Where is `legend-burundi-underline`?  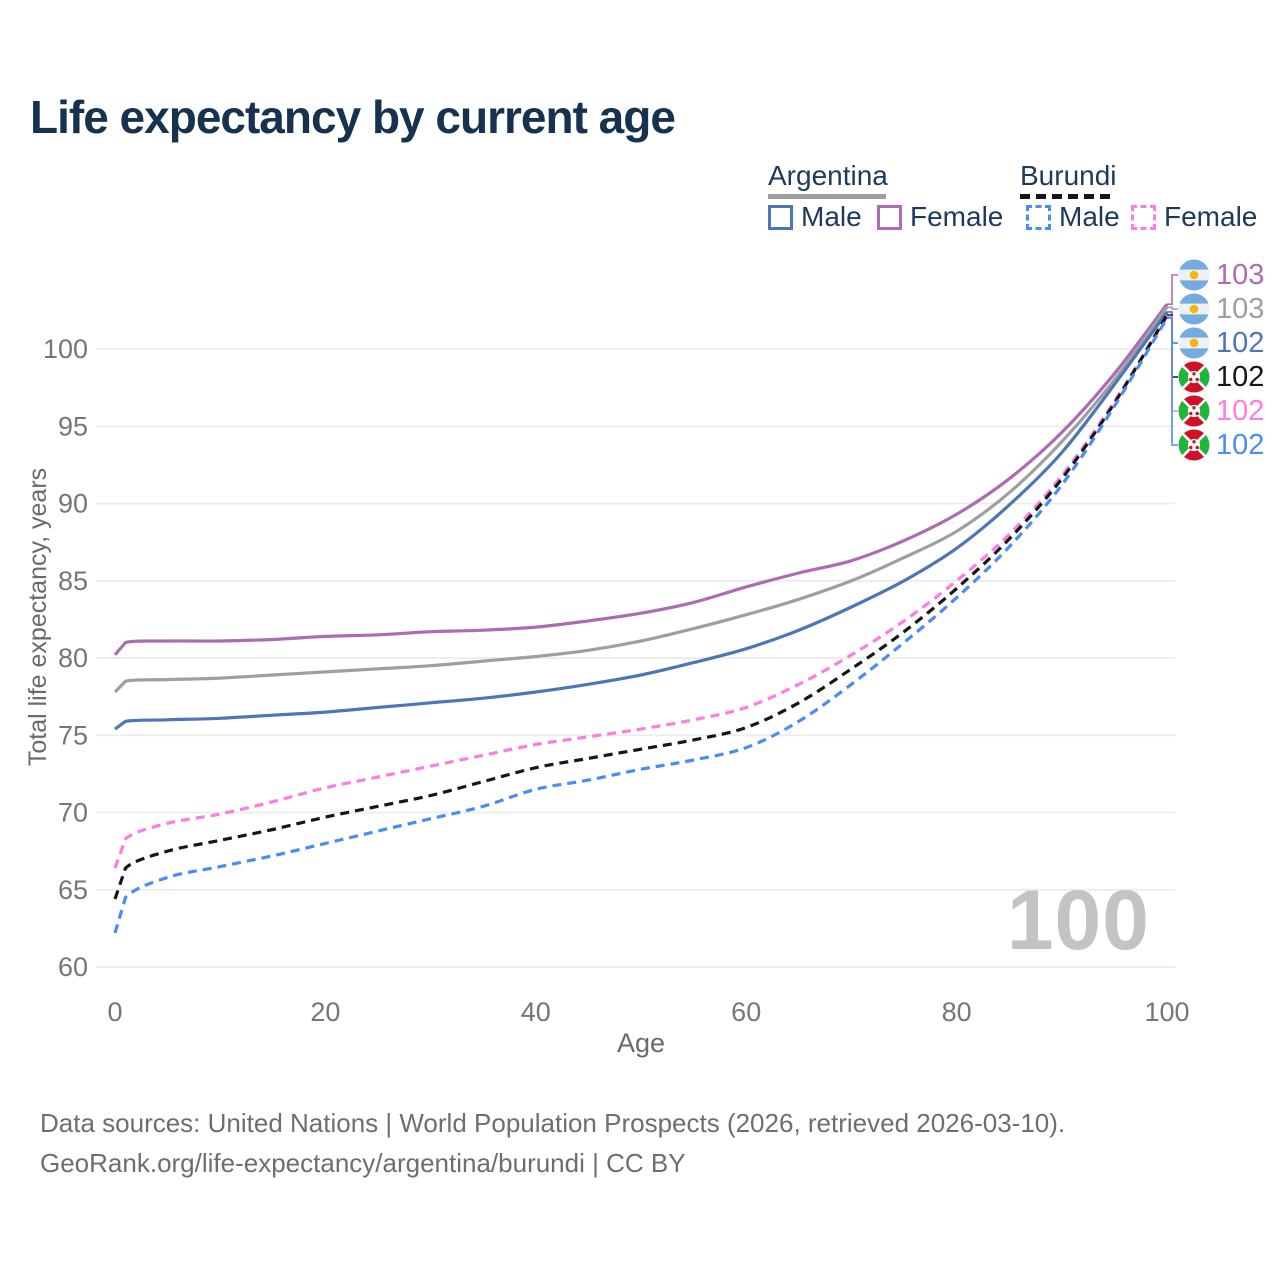
legend-burundi-underline is located at coordinates (1067, 196).